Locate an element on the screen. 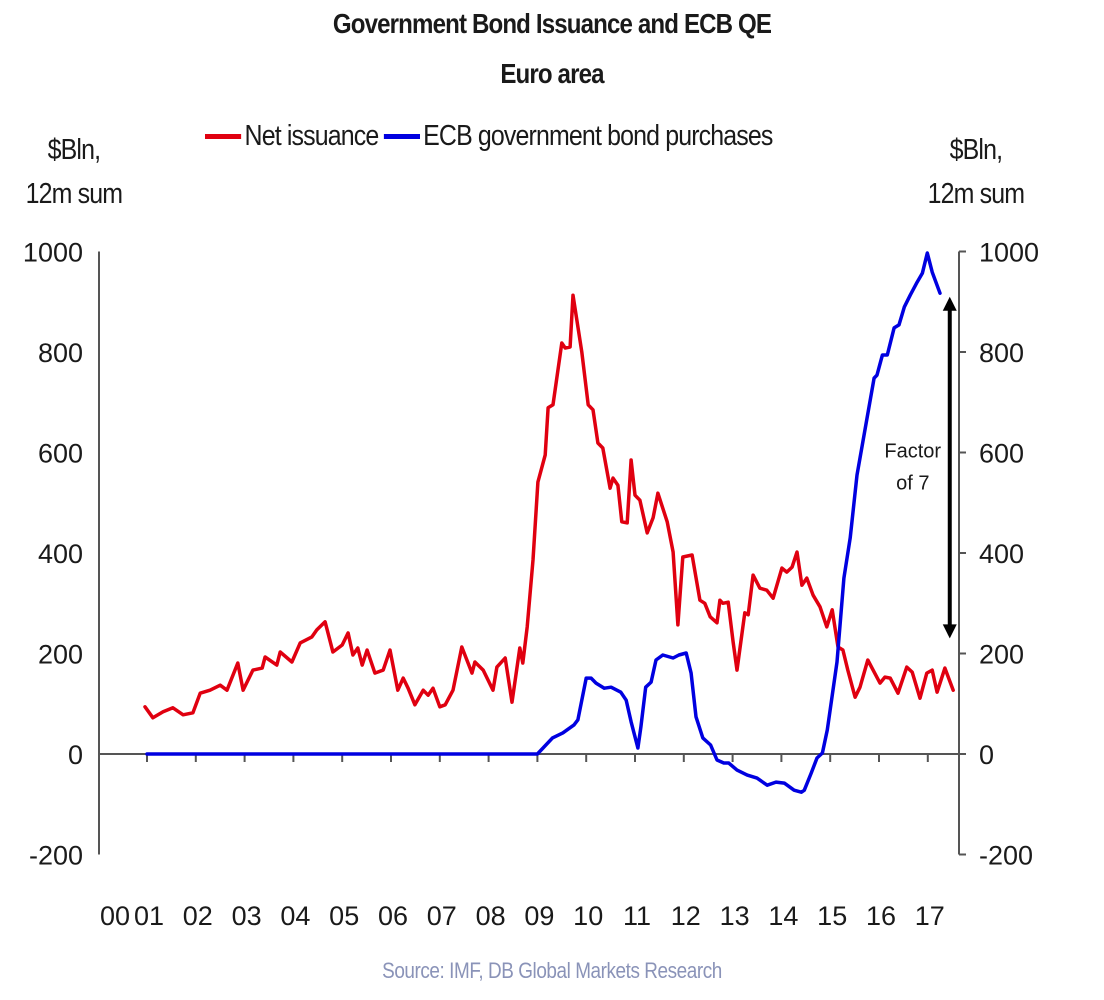 The image size is (1104, 1000). legend-item-ecb-purchases: ECB government bond purchases is located at coordinates (578, 136).